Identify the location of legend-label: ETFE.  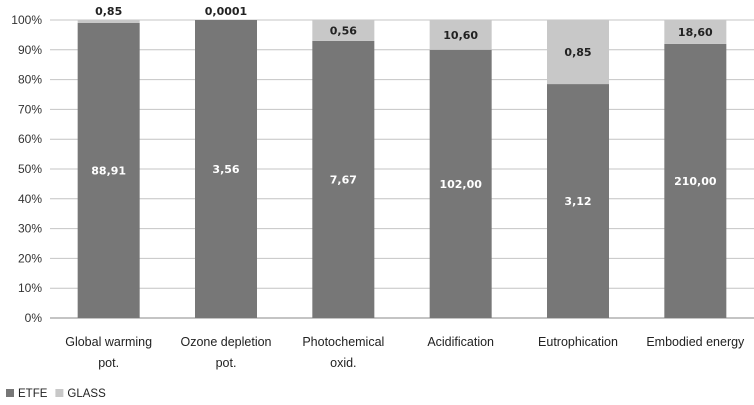
(33, 394).